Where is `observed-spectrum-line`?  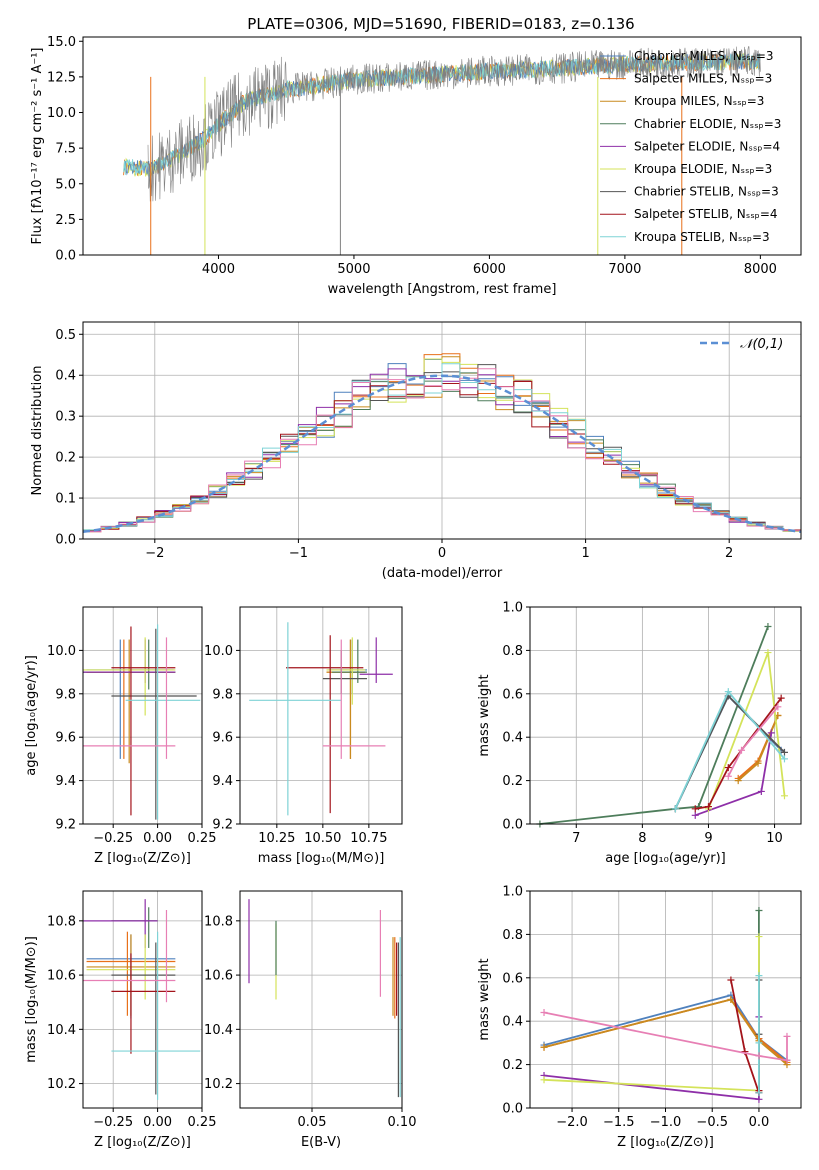
observed-spectrum-line is located at coordinates (454, 124).